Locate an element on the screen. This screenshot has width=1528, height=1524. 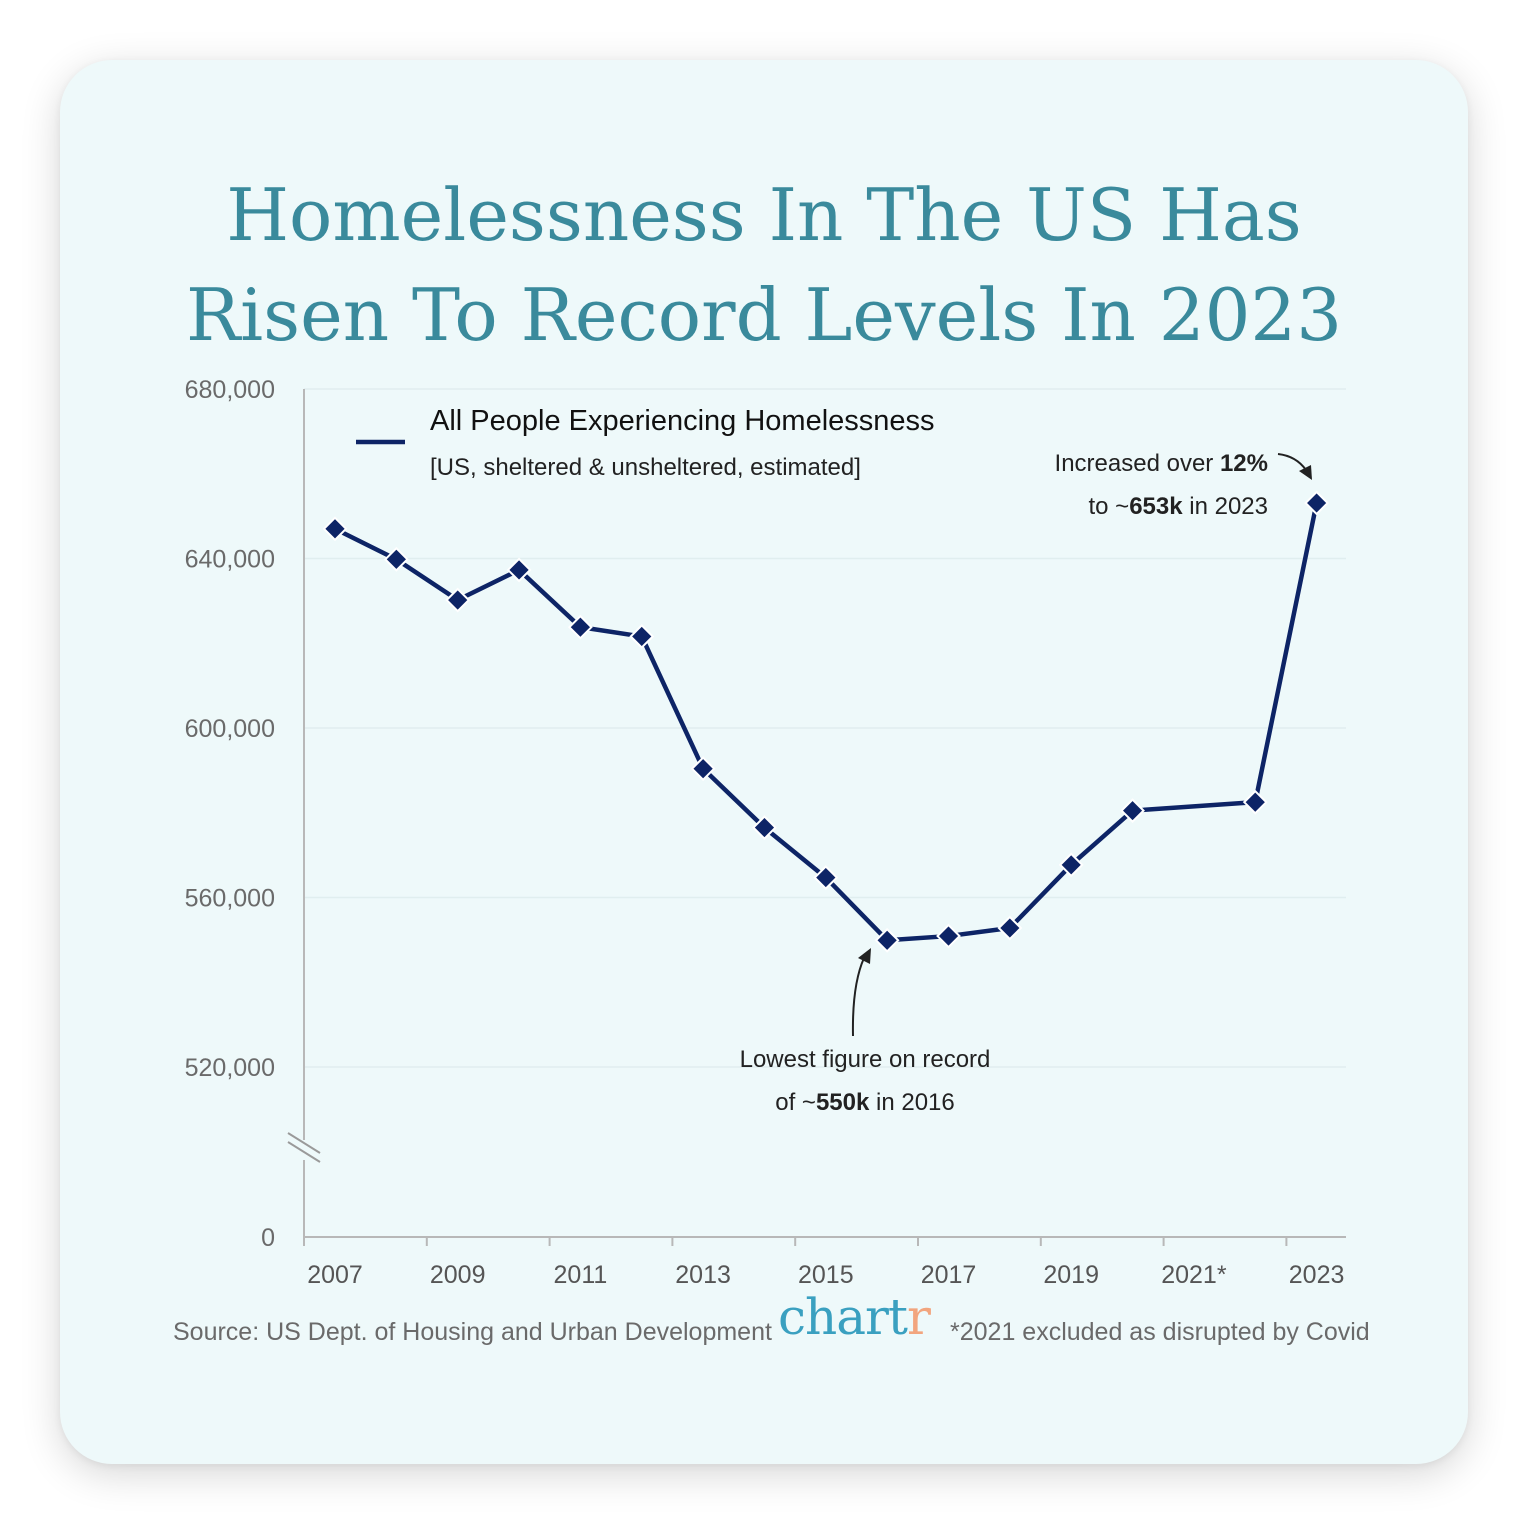
x-tick-label: 2019 is located at coordinates (1071, 1275).